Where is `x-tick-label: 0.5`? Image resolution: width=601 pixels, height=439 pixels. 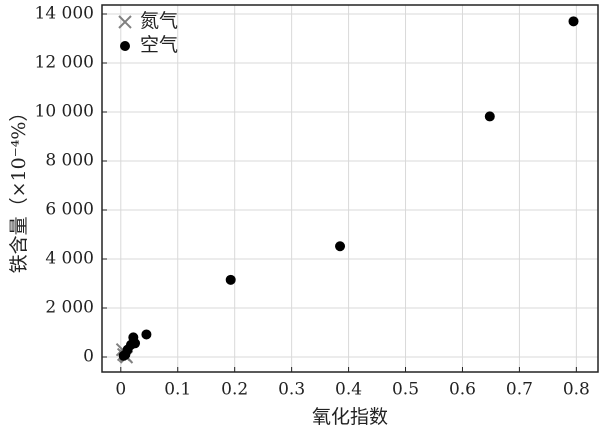 x-tick-label: 0.5 is located at coordinates (405, 390).